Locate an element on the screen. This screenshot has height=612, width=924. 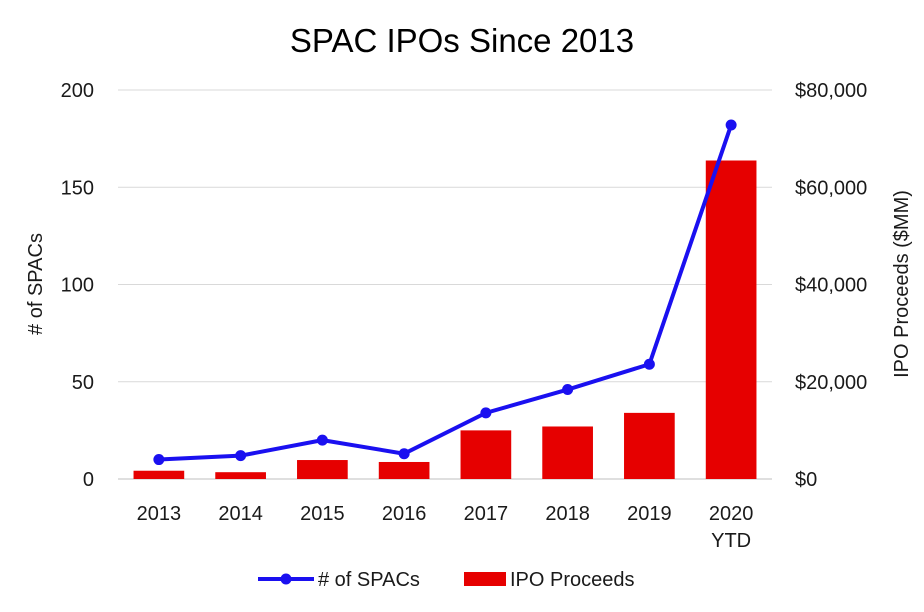
right-tick-label: $80,000 is located at coordinates (831, 91).